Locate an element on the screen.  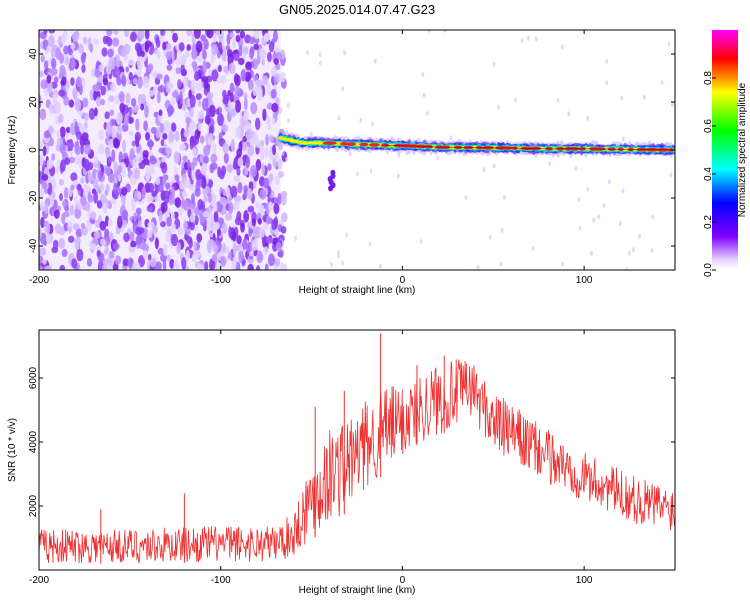
colorbar-ticks: 0.0 0.2 0.4 0.6 0.8 is located at coordinates (709, 174).